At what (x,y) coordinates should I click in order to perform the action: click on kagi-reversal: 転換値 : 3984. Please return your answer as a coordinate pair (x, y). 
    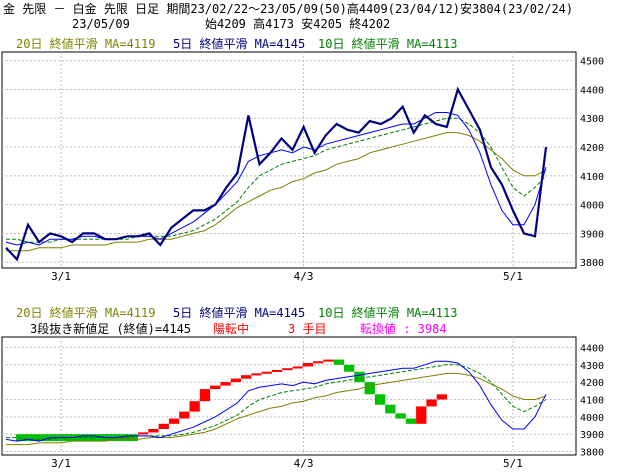
    Looking at the image, I should click on (403, 329).